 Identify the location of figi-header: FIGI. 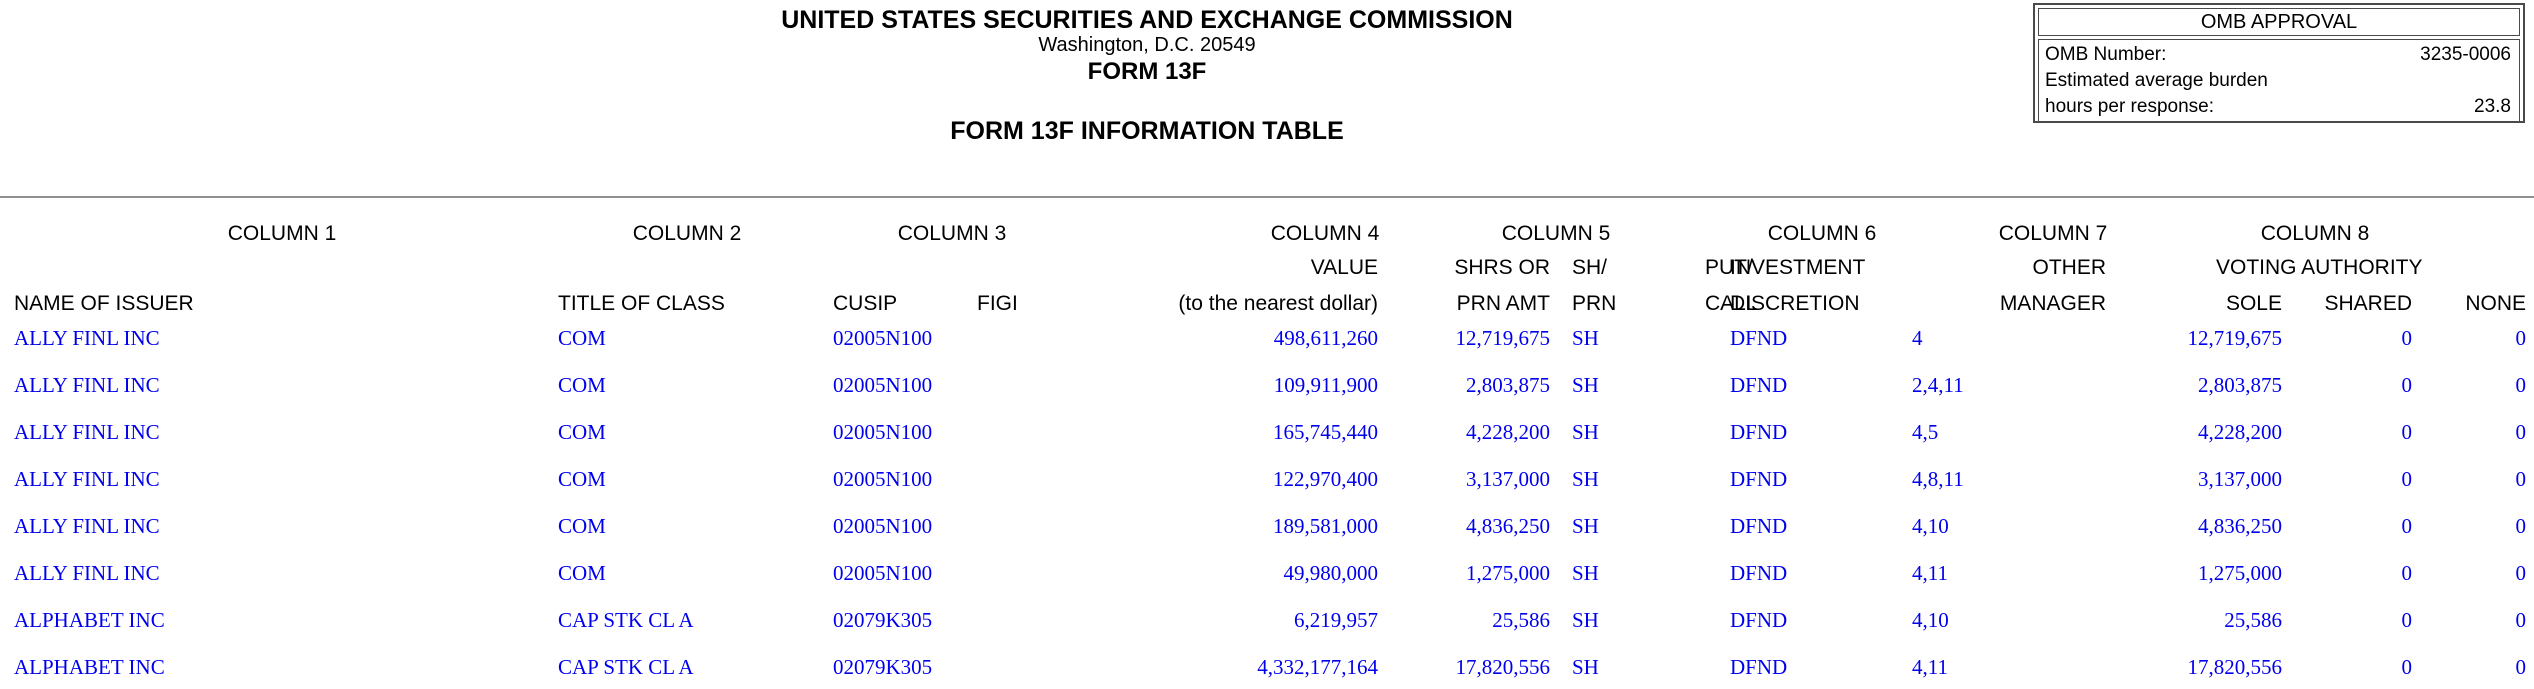
(997, 303).